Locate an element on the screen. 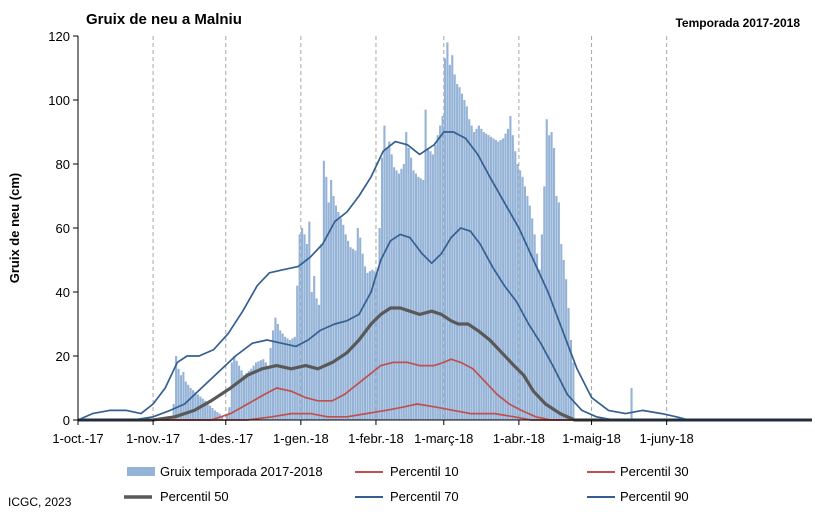  chart-title: Gruix de neu a Malniu is located at coordinates (164, 19).